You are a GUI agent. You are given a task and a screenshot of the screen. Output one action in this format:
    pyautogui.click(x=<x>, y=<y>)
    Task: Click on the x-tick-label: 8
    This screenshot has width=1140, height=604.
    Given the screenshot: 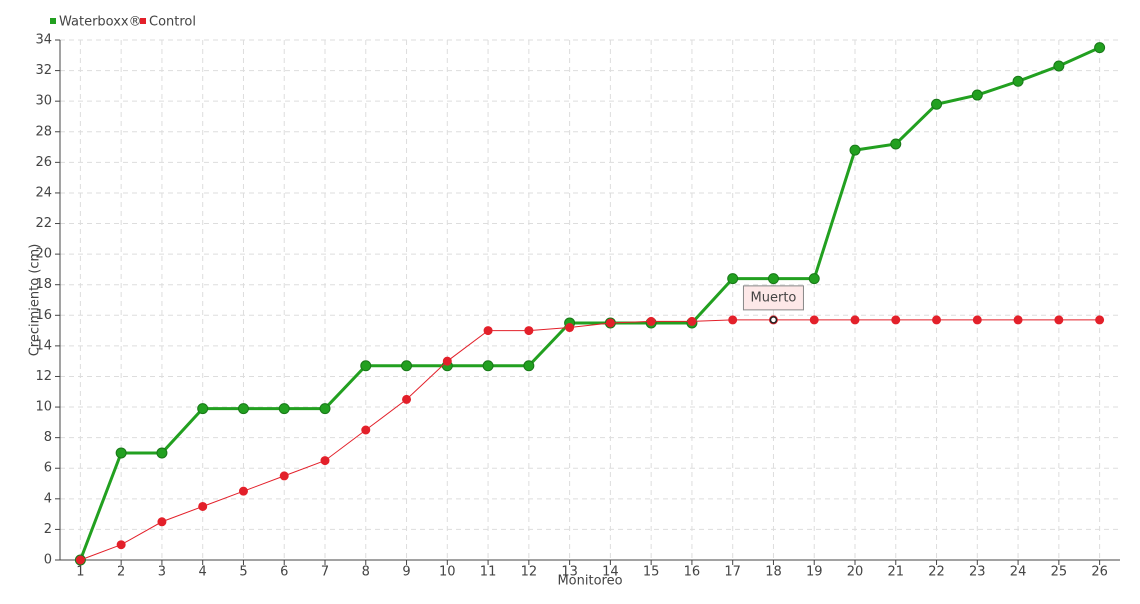 What is the action you would take?
    pyautogui.click(x=366, y=572)
    